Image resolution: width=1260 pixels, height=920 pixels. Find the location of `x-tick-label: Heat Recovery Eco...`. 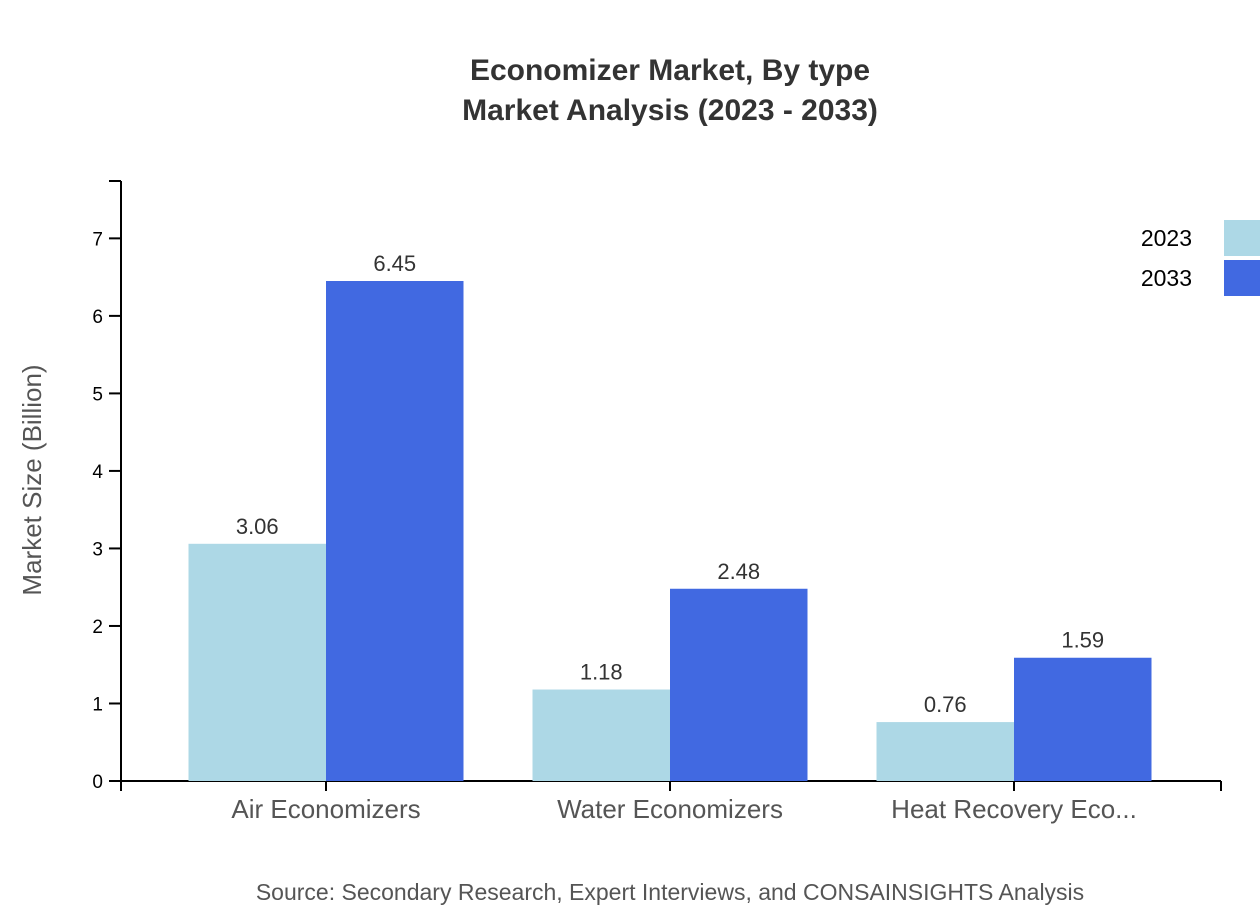

x-tick-label: Heat Recovery Eco... is located at coordinates (1014, 809).